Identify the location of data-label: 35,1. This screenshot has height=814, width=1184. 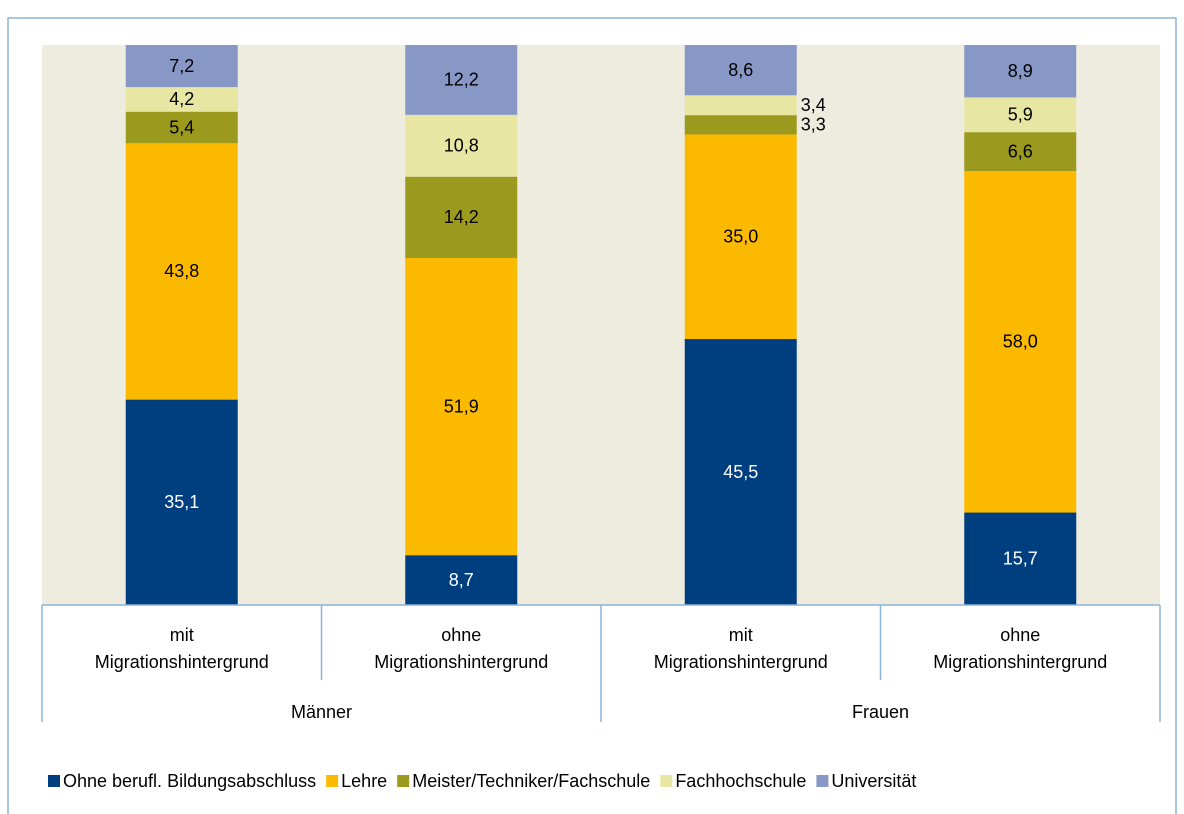
(181, 502).